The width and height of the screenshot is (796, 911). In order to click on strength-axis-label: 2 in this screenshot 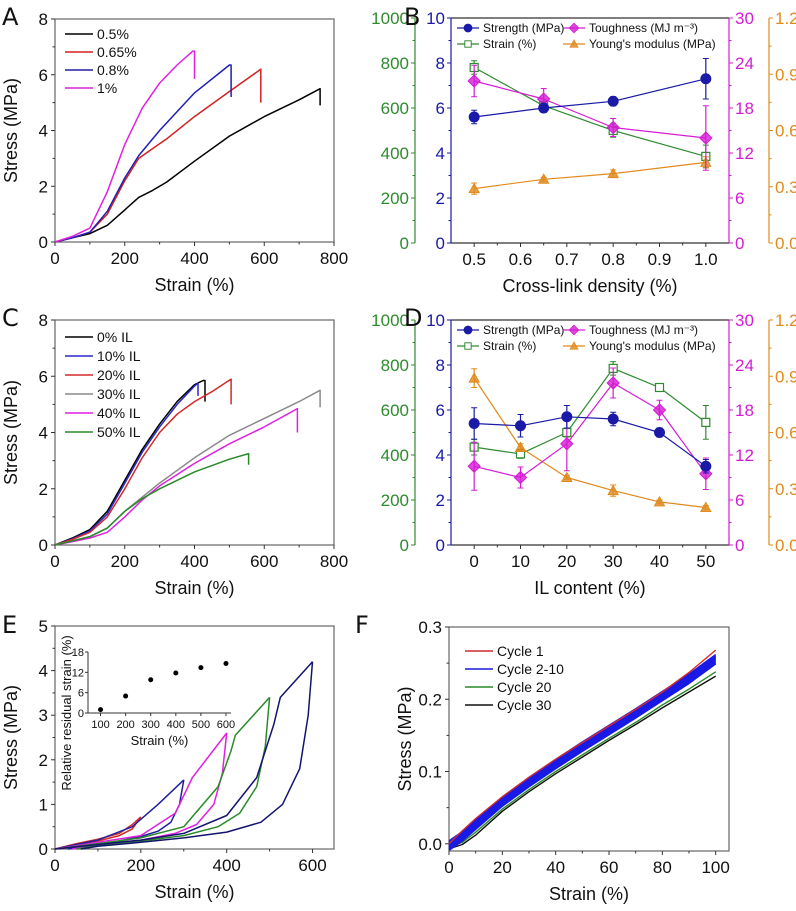, I will do `click(440, 198)`.